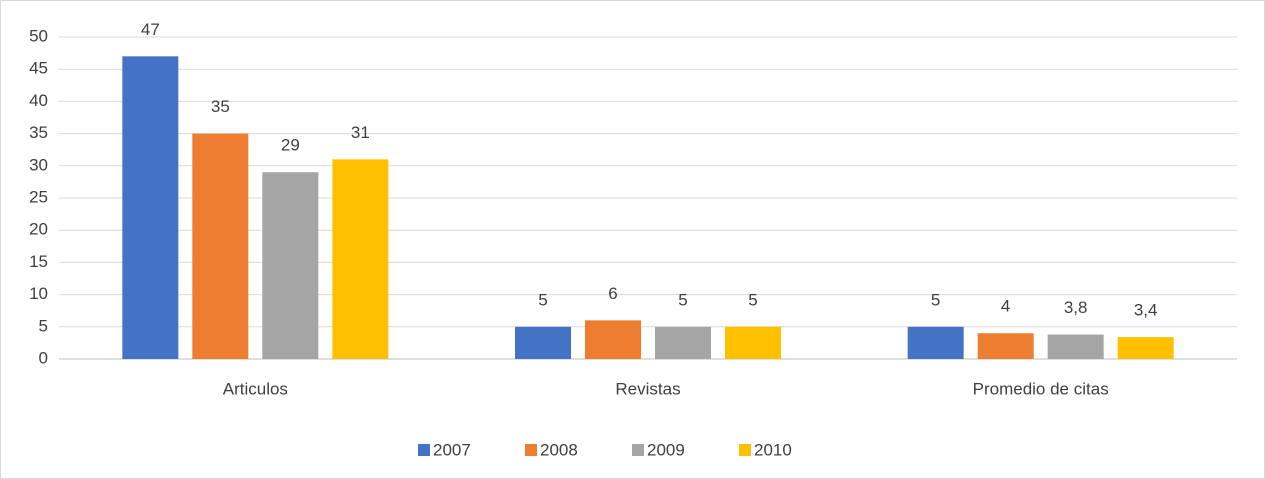 This screenshot has width=1265, height=479. What do you see at coordinates (647, 388) in the screenshot?
I see `x-tick-label: Revistas` at bounding box center [647, 388].